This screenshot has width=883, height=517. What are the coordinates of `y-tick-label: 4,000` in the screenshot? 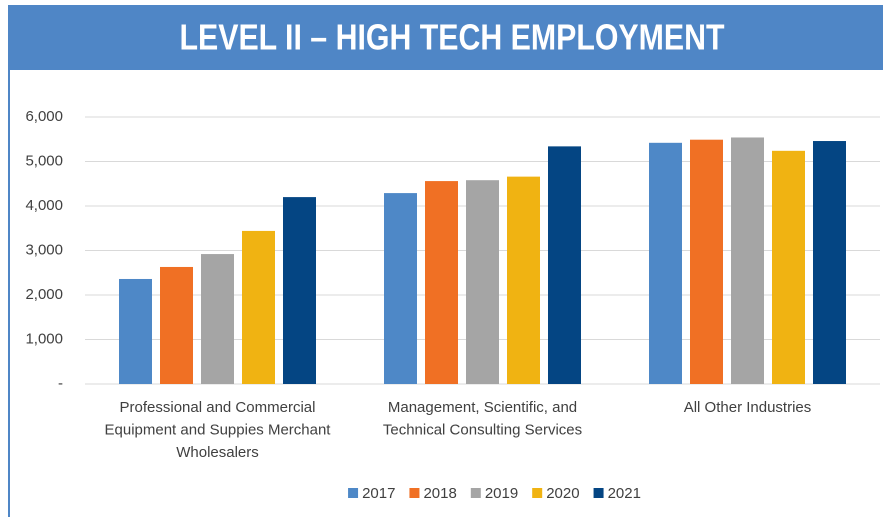 It's located at (44, 205).